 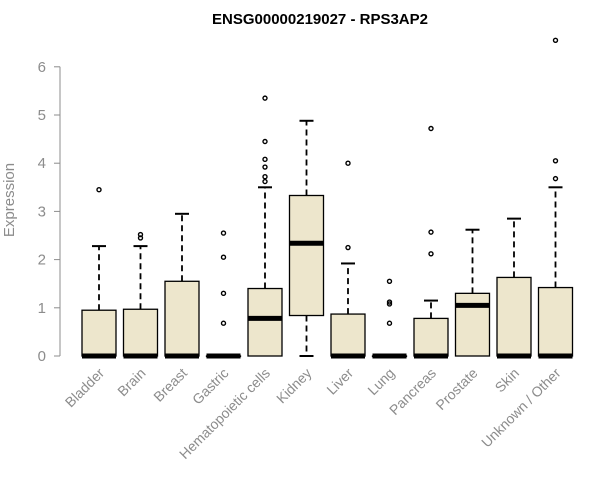 What do you see at coordinates (320, 19) in the screenshot?
I see `chart-title: ENSG00000219027 - RPS3AP2` at bounding box center [320, 19].